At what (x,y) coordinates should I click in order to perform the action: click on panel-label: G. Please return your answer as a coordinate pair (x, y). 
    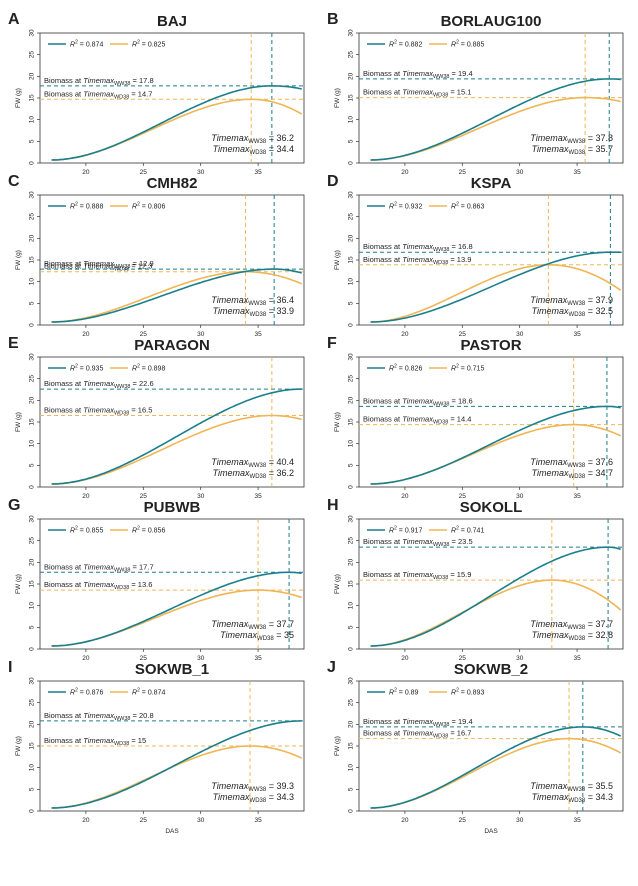
    Looking at the image, I should click on (14, 505).